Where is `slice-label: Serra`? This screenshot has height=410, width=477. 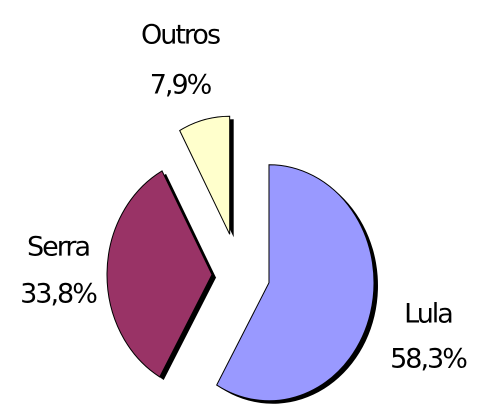 slice-label: Serra is located at coordinates (58, 247).